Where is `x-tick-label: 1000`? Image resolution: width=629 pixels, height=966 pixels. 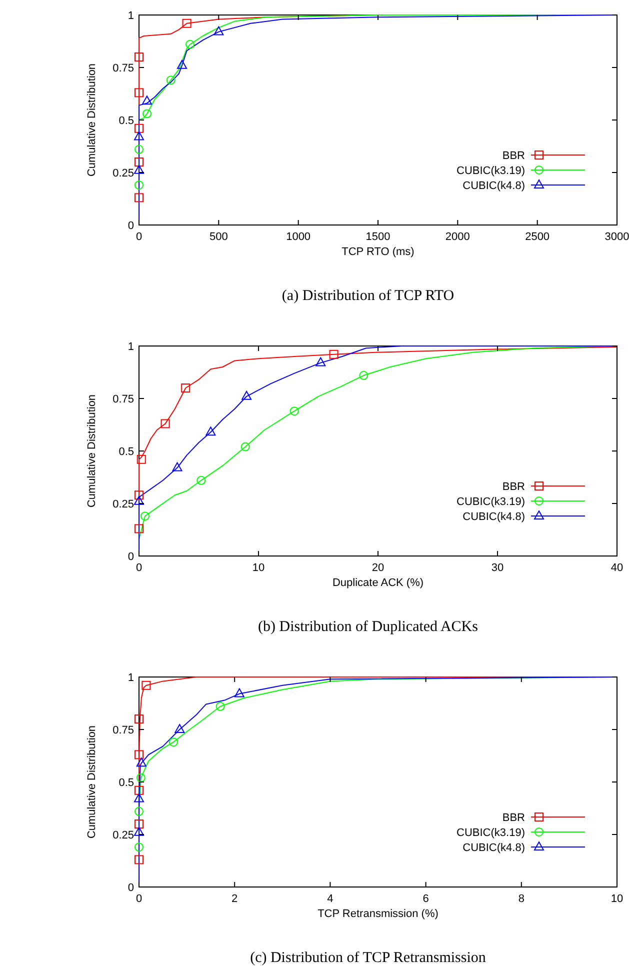 x-tick-label: 1000 is located at coordinates (298, 237).